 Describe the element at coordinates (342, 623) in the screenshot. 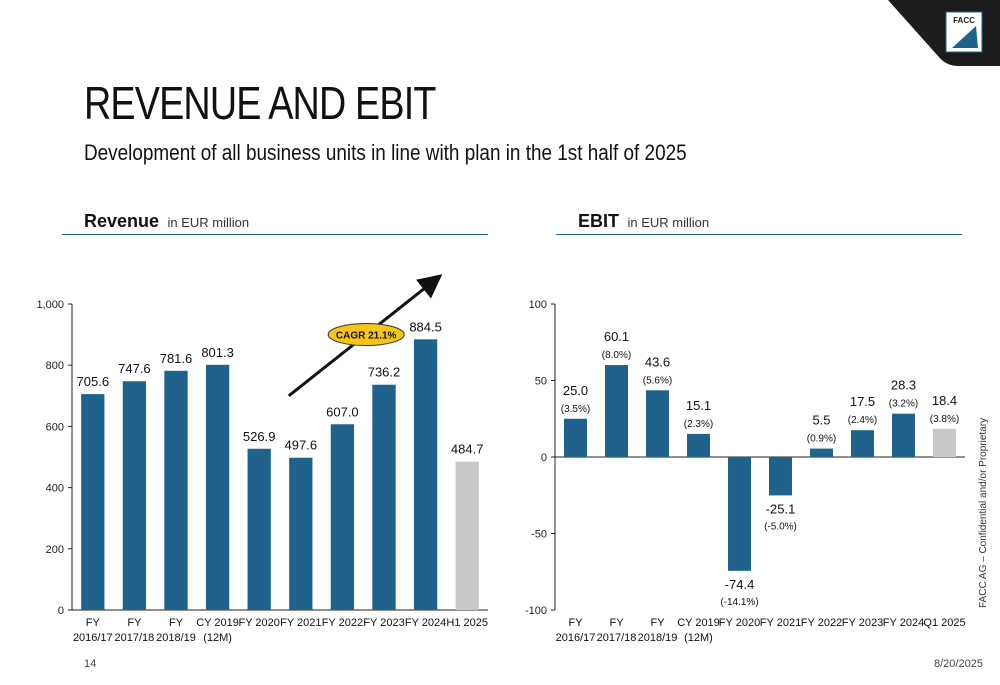

I see `revenue-category-label: FY 2022` at that location.